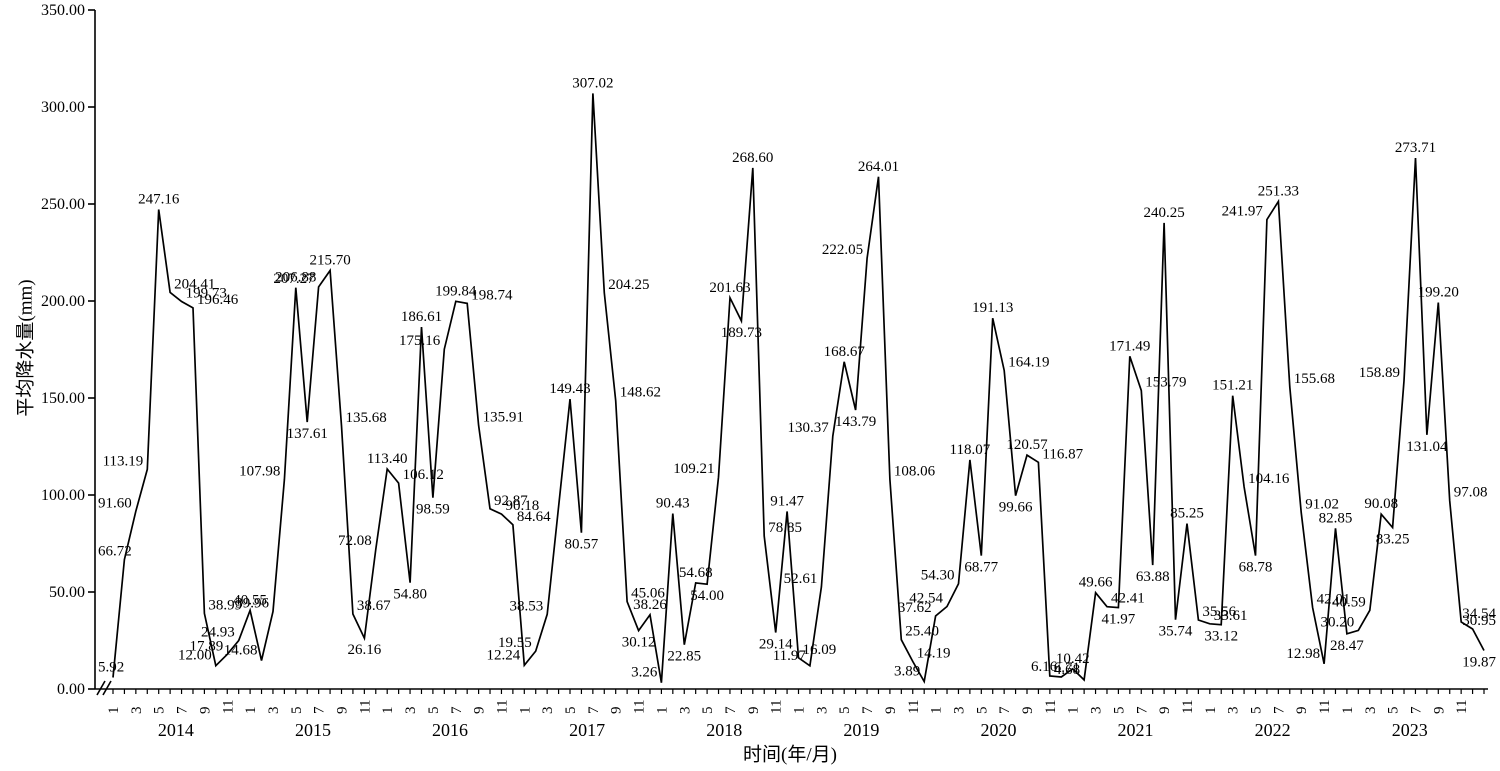  What do you see at coordinates (1278, 191) in the screenshot?
I see `data-point-label: 251.33` at bounding box center [1278, 191].